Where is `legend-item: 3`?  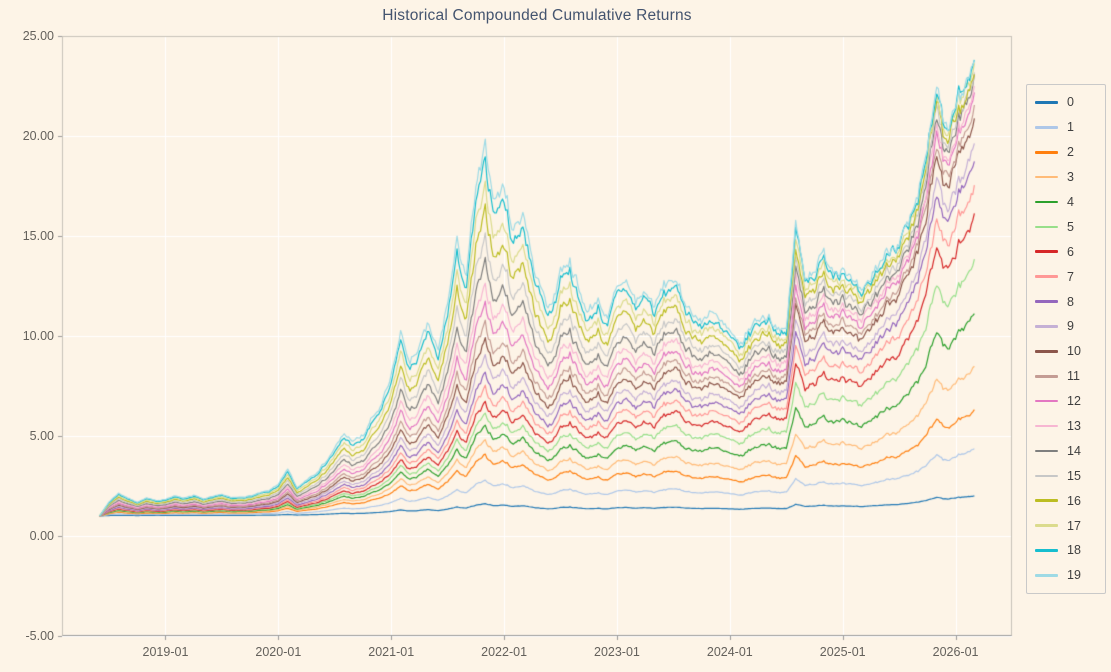
legend-item: 3 is located at coordinates (1066, 177).